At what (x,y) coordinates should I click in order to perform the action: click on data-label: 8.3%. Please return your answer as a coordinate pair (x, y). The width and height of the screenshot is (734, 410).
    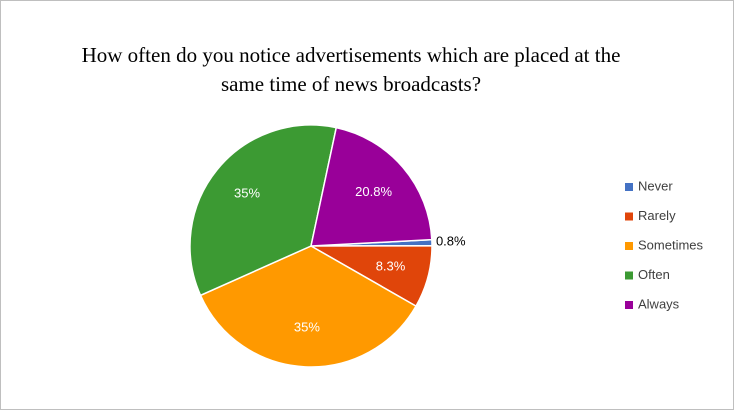
    Looking at the image, I should click on (391, 266).